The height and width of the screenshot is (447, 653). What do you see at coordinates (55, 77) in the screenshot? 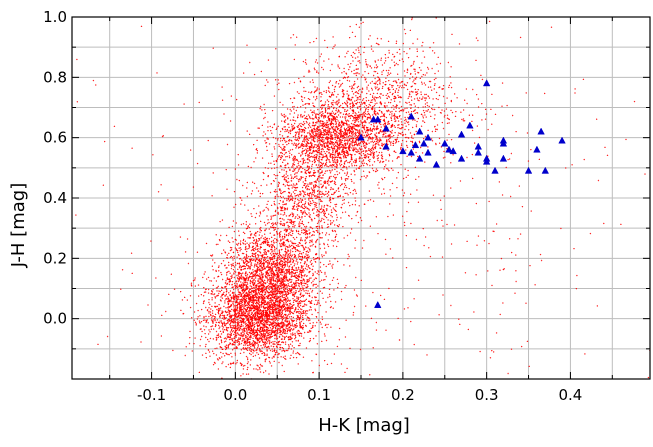
I see `y-tick-label: 0.8` at bounding box center [55, 77].